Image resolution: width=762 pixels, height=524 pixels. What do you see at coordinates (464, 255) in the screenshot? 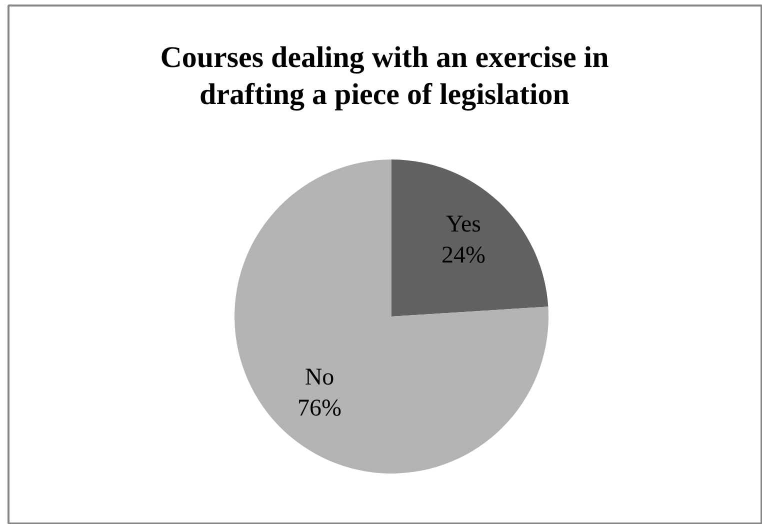
I see `data-label: 24%` at bounding box center [464, 255].